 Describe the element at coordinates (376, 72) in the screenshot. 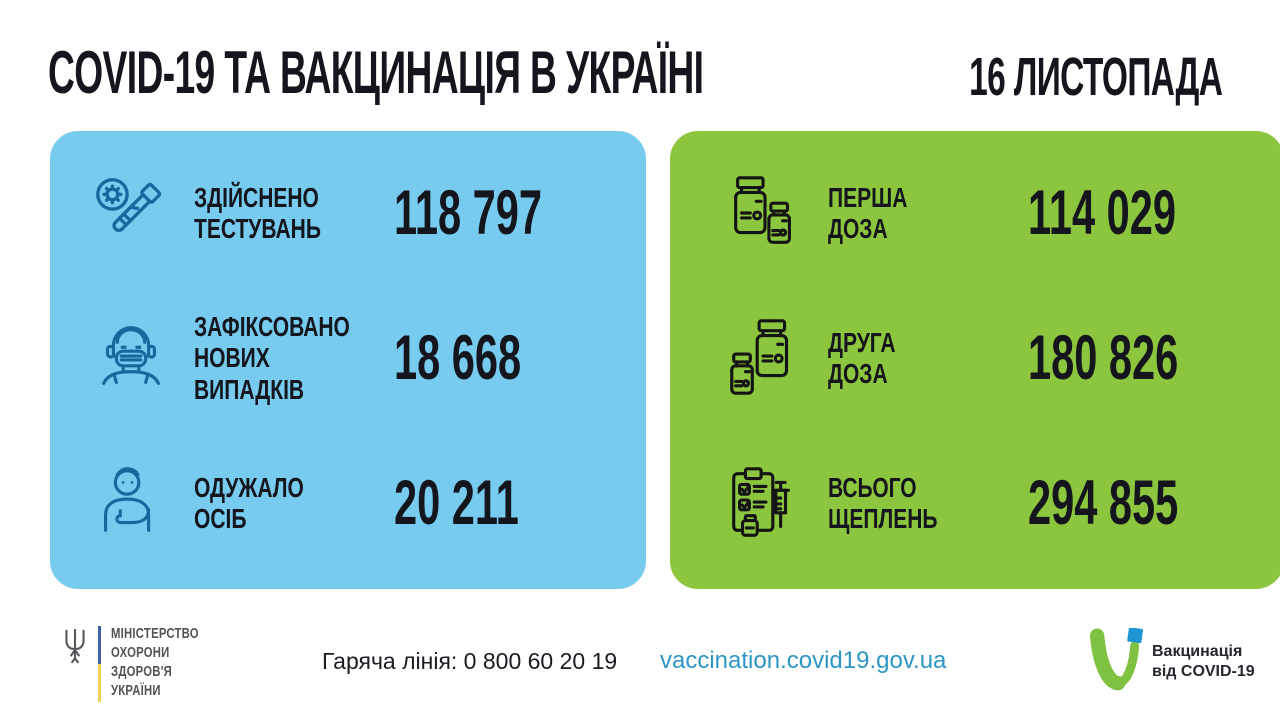

I see `page-title: COVID-19 ТА ВАКЦИНАЦІЯ В УКРАЇНІ` at that location.